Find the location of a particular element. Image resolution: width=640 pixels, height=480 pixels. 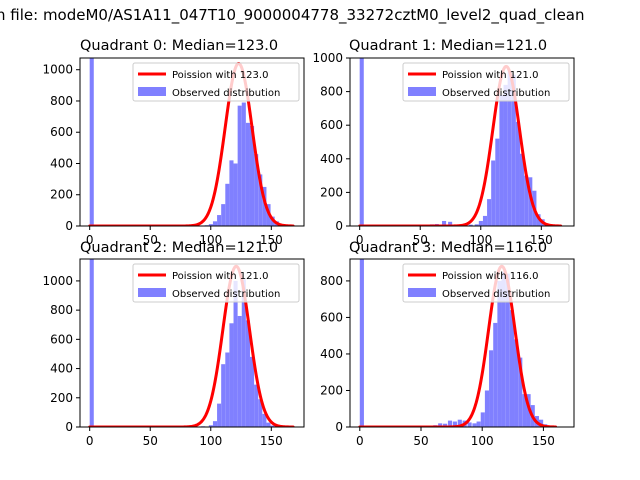

legend: Poission with 116.0 Observed distribution is located at coordinates (486, 283).